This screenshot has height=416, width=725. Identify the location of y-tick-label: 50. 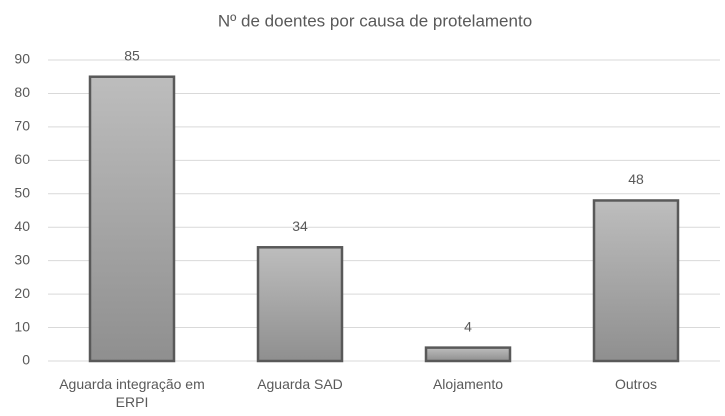
(22, 192).